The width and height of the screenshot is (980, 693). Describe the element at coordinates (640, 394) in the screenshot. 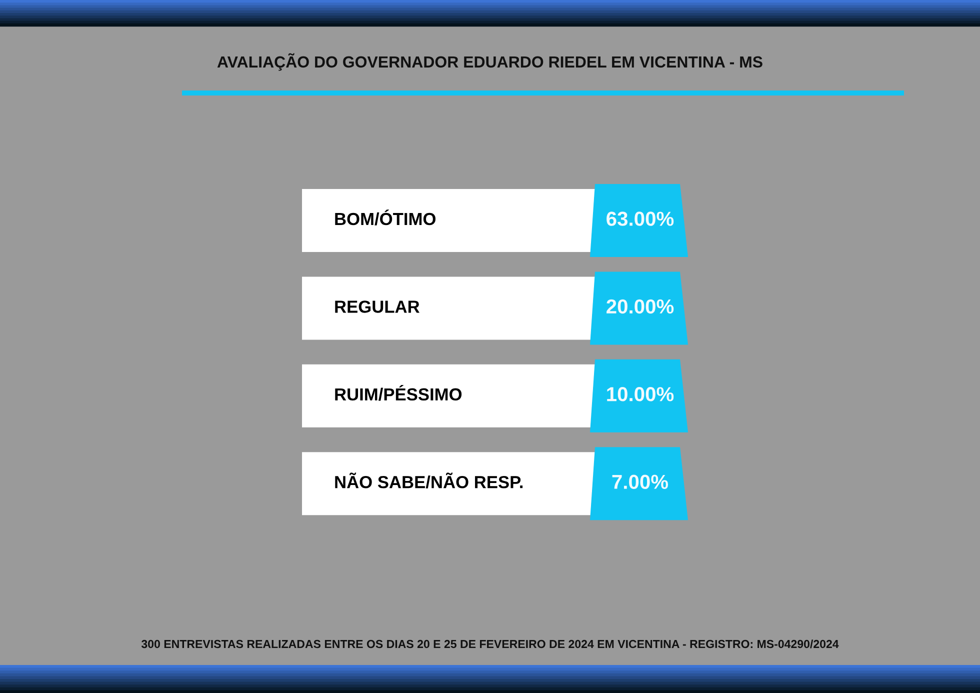

I see `data-label: 10.00%` at that location.